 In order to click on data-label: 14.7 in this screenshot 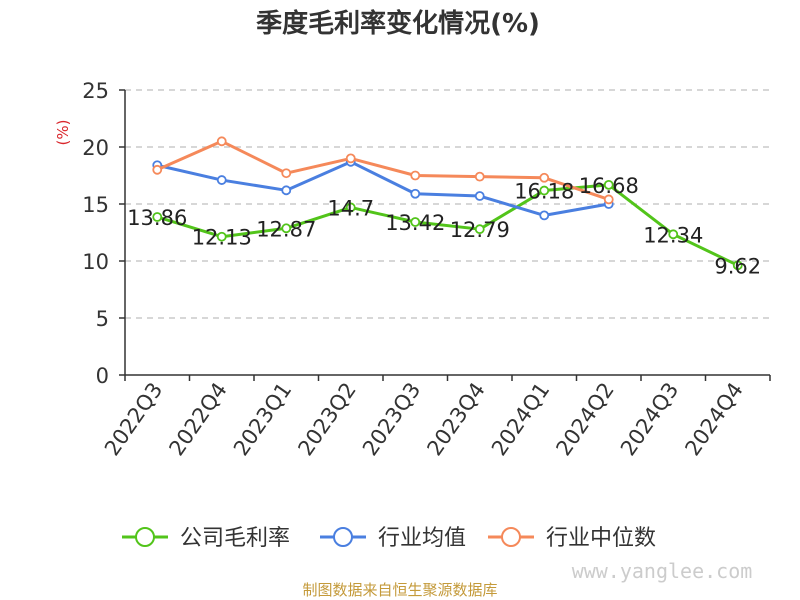, I will do `click(350, 208)`.